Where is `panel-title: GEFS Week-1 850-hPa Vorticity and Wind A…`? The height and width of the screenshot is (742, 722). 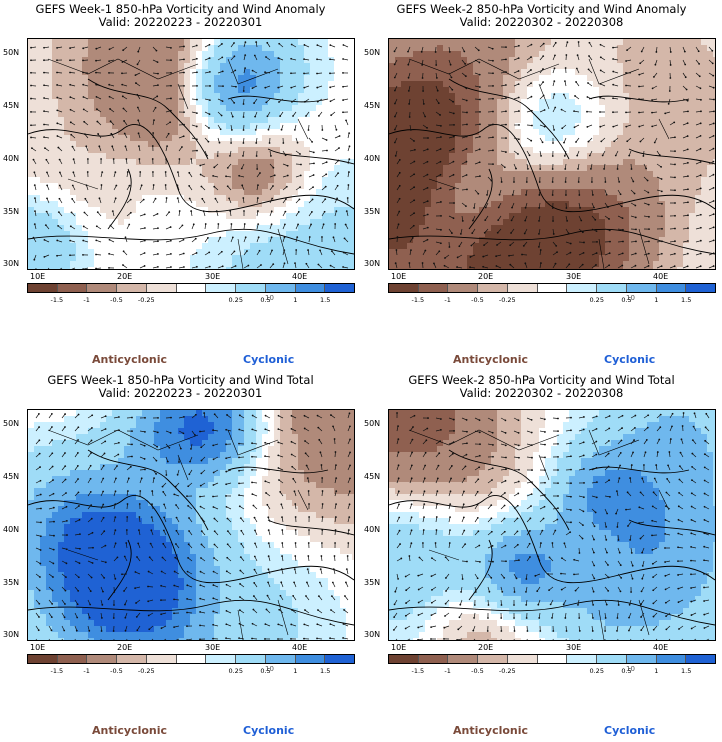 panel-title: GEFS Week-1 850-hPa Vorticity and Wind A… is located at coordinates (180, 9).